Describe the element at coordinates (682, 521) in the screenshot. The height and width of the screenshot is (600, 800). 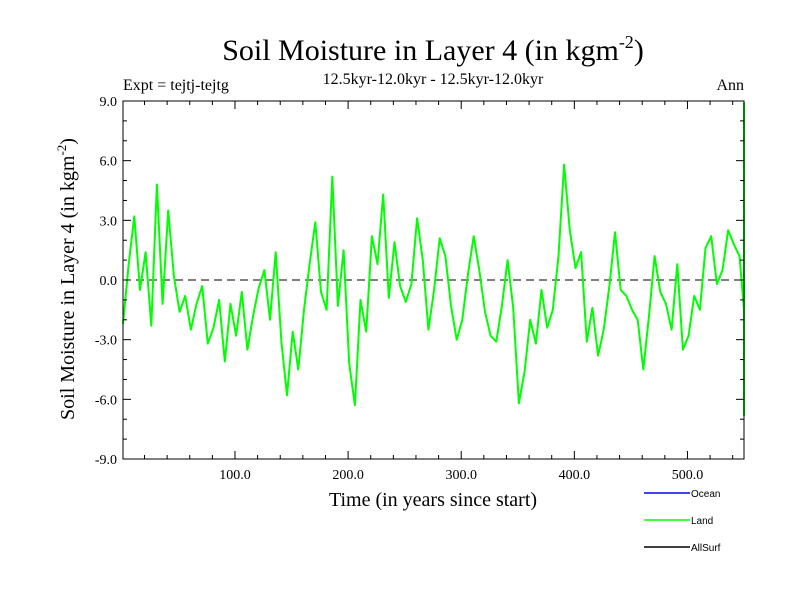
I see `legend: Ocean Land AllSurf` at that location.